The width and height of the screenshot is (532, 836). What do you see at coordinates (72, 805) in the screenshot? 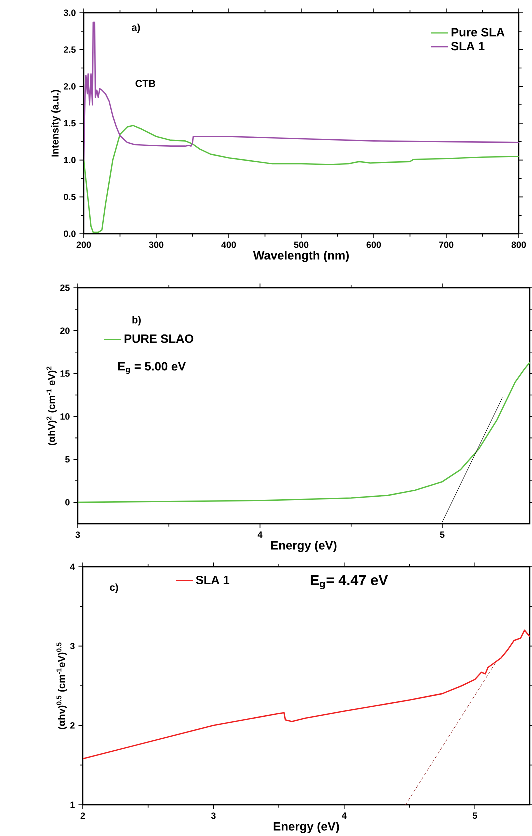
I see `y-tick-label: 1` at bounding box center [72, 805].